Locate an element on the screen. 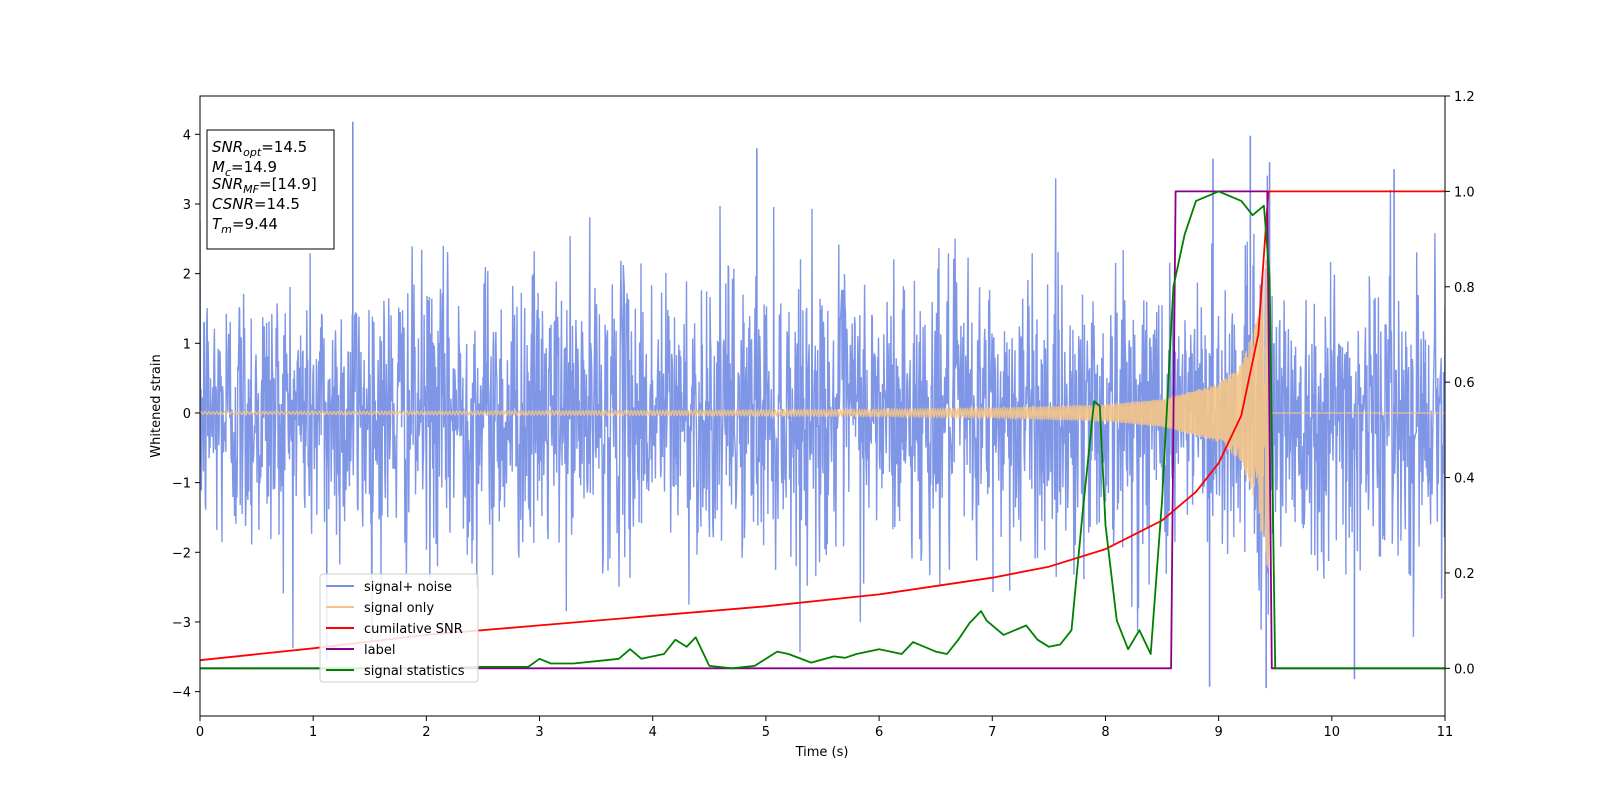  legend-frame is located at coordinates (399, 628).